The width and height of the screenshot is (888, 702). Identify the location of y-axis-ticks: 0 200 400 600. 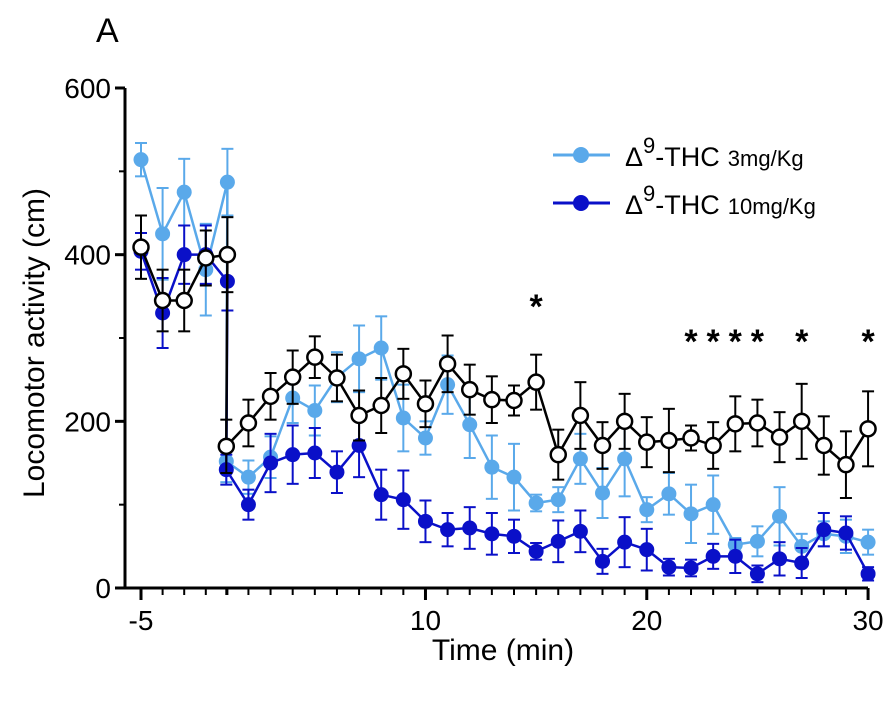
(94, 338).